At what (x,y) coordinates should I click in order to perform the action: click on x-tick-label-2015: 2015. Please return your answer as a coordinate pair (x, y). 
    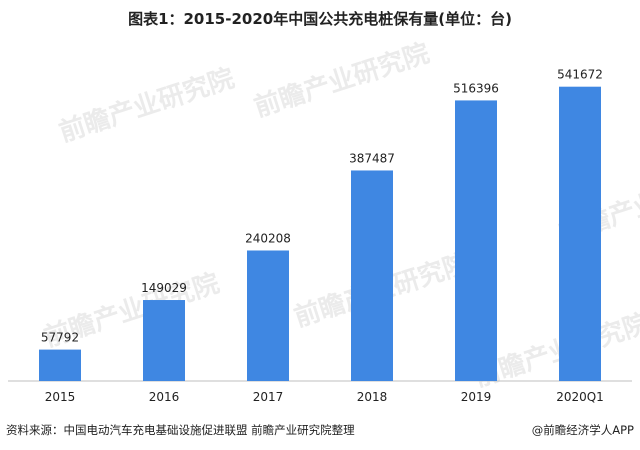
    Looking at the image, I should click on (60, 397).